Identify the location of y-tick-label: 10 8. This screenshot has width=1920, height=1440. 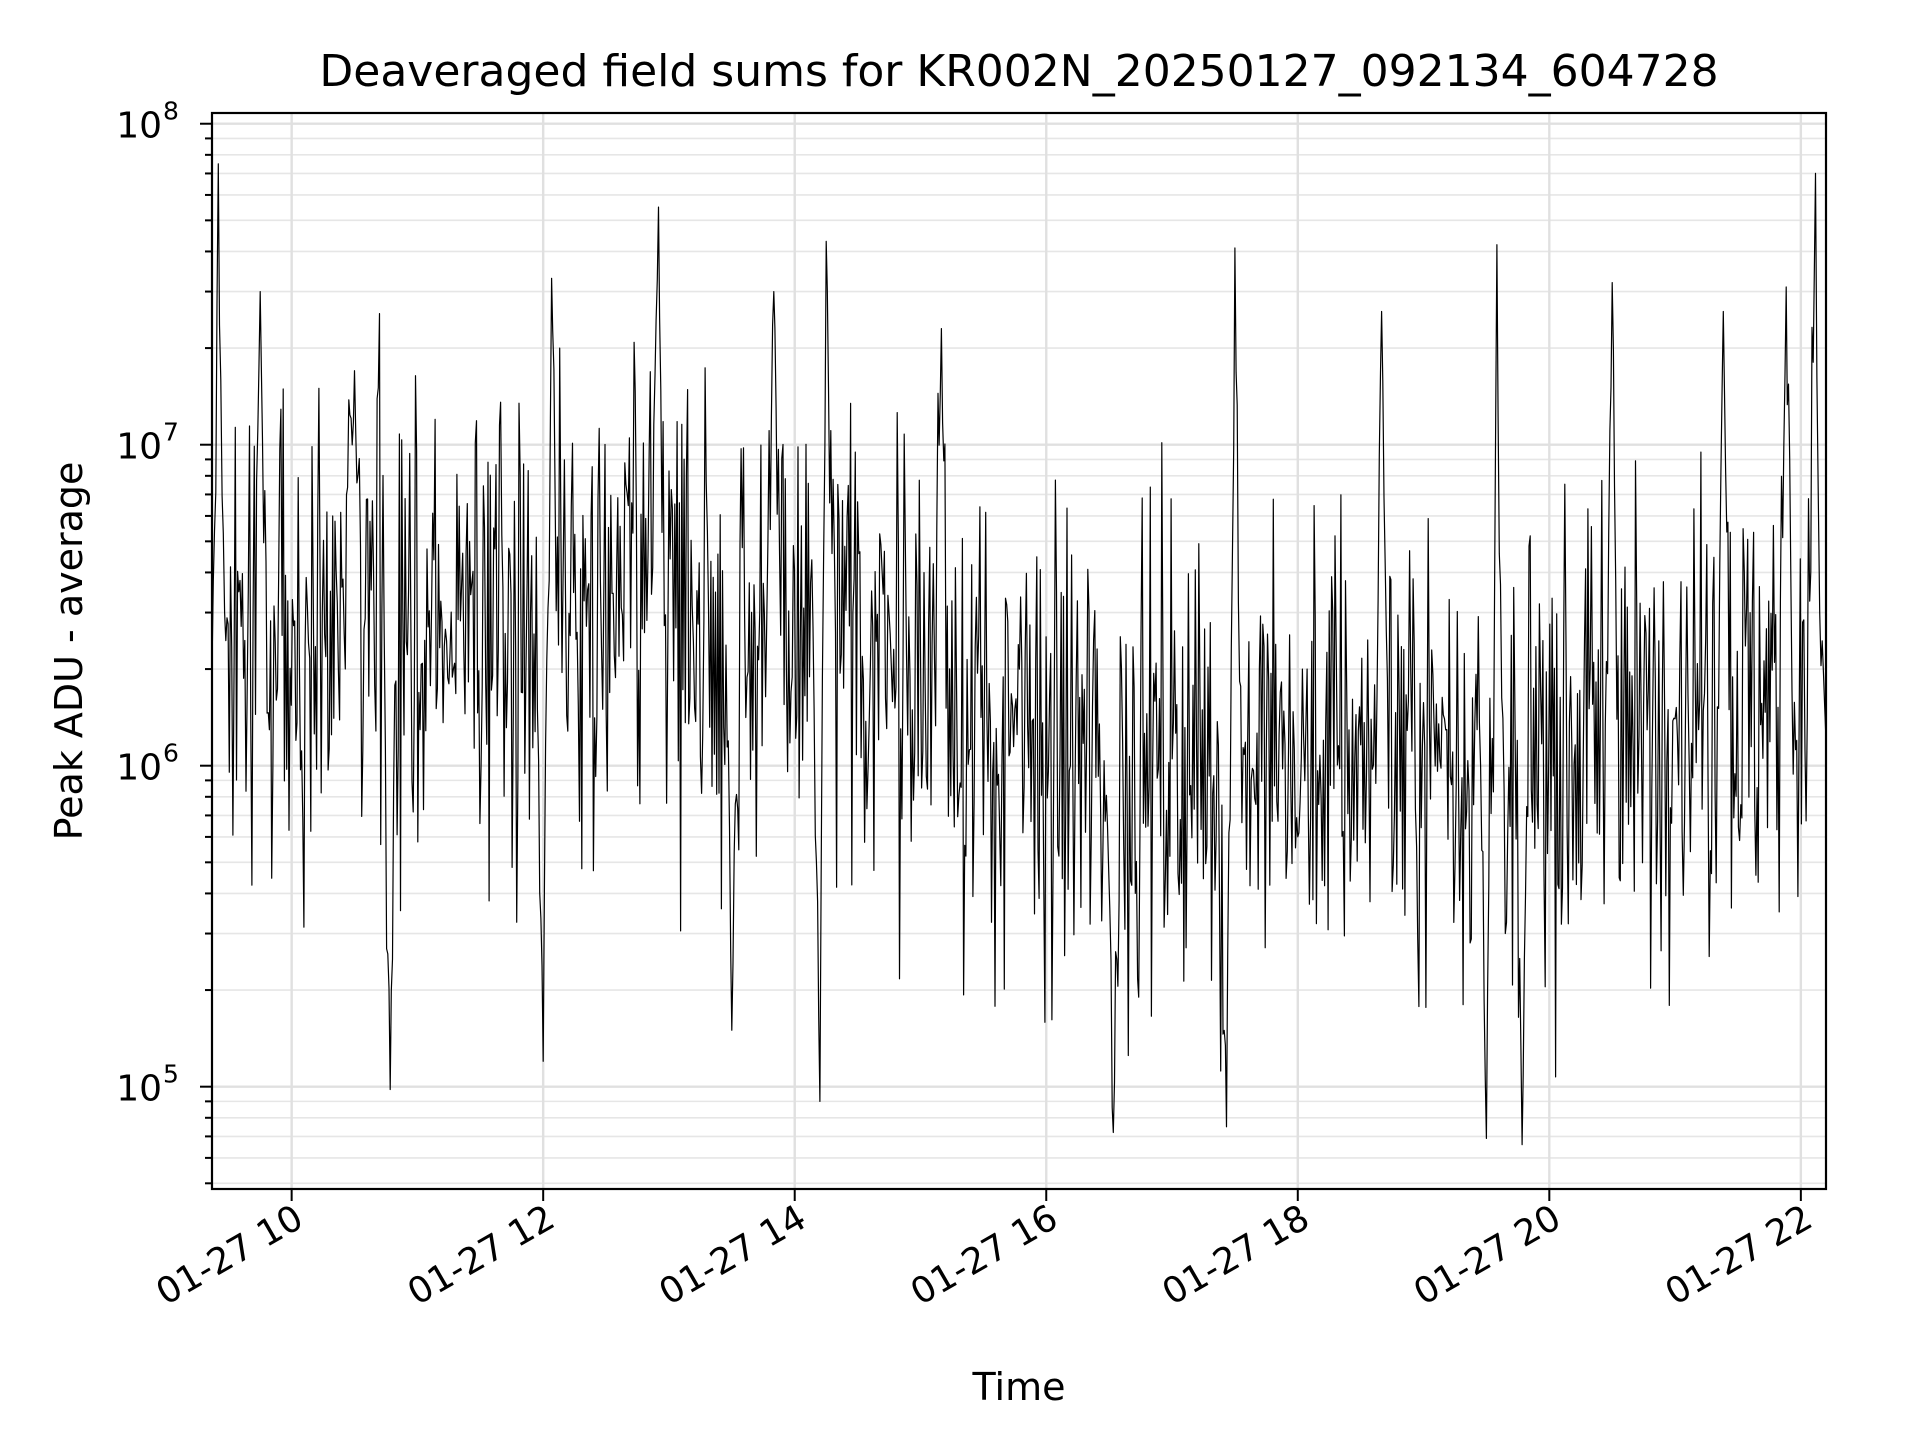
(147, 122).